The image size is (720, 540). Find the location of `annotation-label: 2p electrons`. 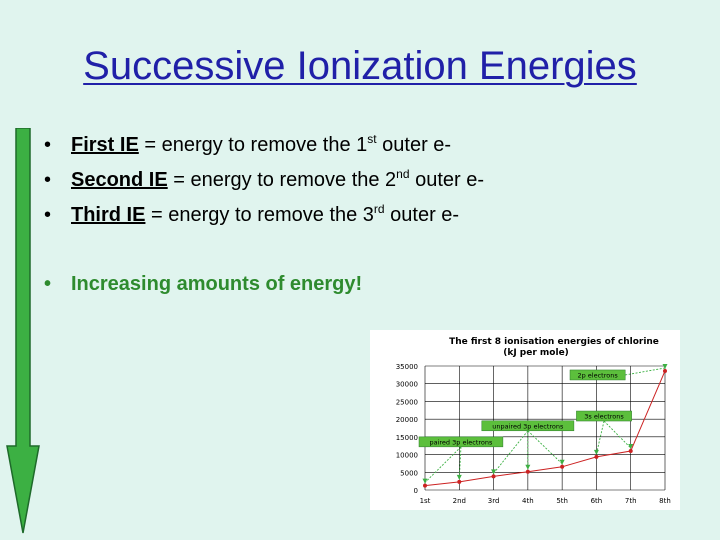

annotation-label: 2p electrons is located at coordinates (597, 375).